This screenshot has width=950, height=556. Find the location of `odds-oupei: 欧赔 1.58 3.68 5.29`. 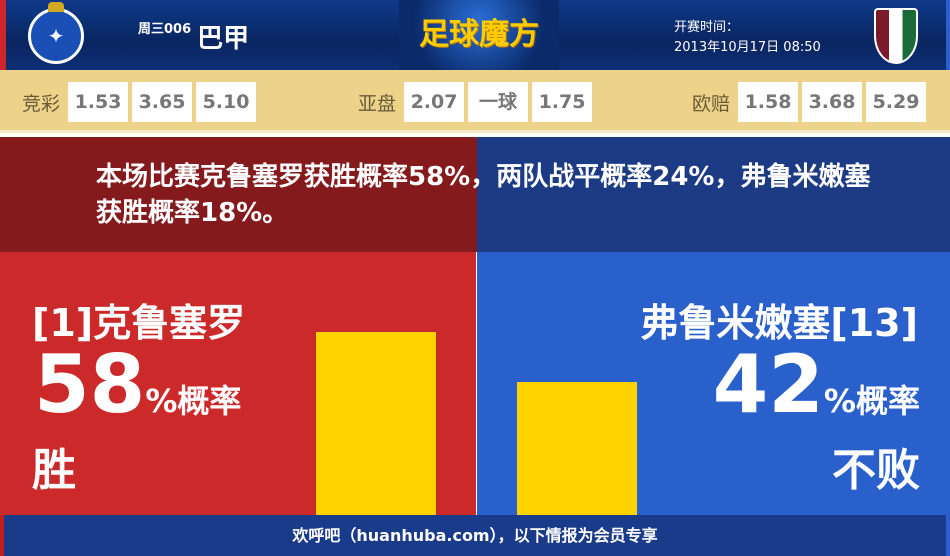

odds-oupei: 欧赔 1.58 3.68 5.29 is located at coordinates (809, 102).